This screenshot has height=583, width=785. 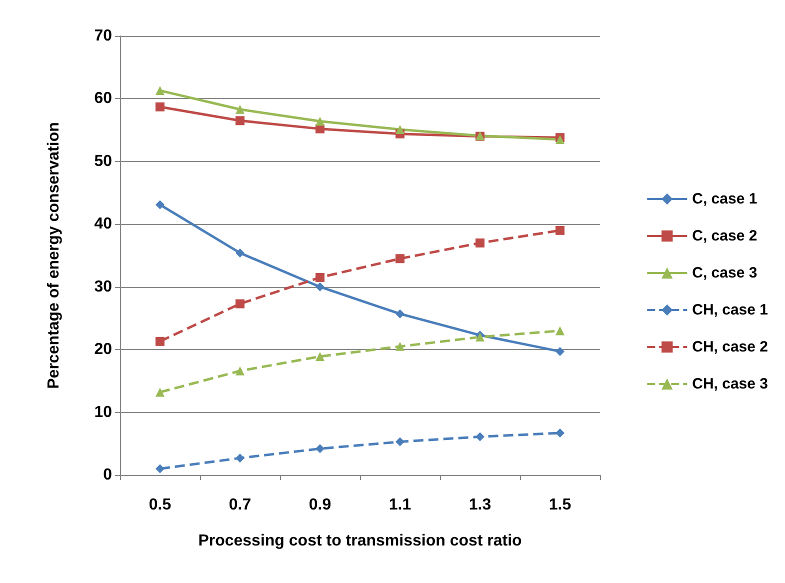 What do you see at coordinates (360, 541) in the screenshot?
I see `x-axis-title: Processing cost to transmission cost ratio` at bounding box center [360, 541].